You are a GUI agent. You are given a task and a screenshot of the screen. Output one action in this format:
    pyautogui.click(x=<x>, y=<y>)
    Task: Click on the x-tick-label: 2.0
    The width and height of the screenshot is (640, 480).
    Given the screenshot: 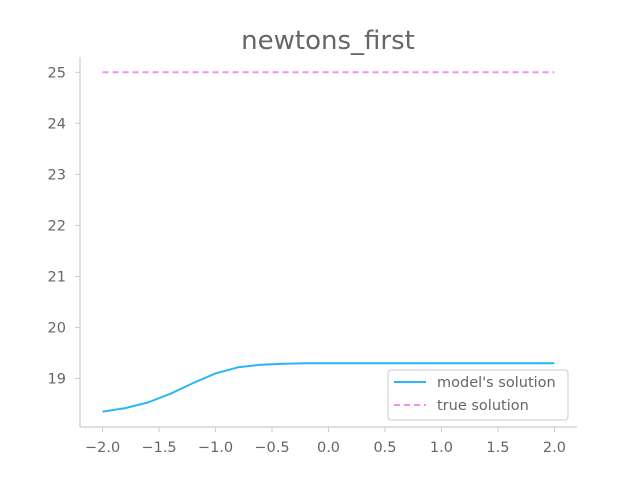 What is the action you would take?
    pyautogui.click(x=554, y=448)
    